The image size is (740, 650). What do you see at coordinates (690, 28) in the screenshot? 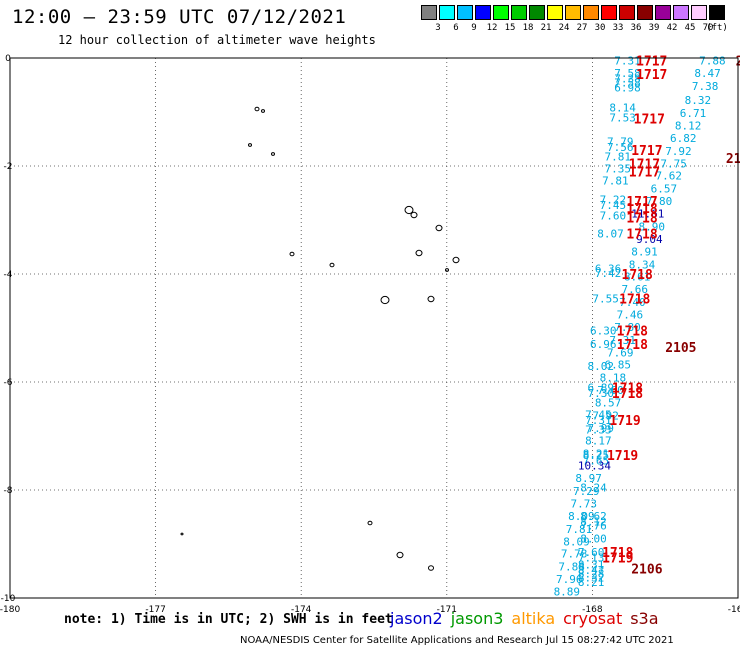
I see `legend-label: 45` at bounding box center [690, 28].